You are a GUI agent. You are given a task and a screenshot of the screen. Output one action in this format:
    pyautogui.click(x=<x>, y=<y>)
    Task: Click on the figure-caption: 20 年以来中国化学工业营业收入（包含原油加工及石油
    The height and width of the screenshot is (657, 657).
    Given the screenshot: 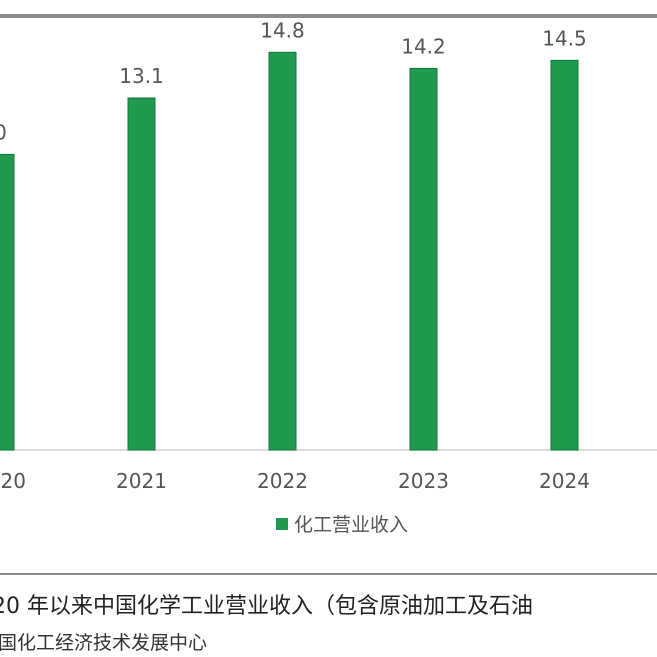 What is the action you would take?
    pyautogui.click(x=266, y=606)
    